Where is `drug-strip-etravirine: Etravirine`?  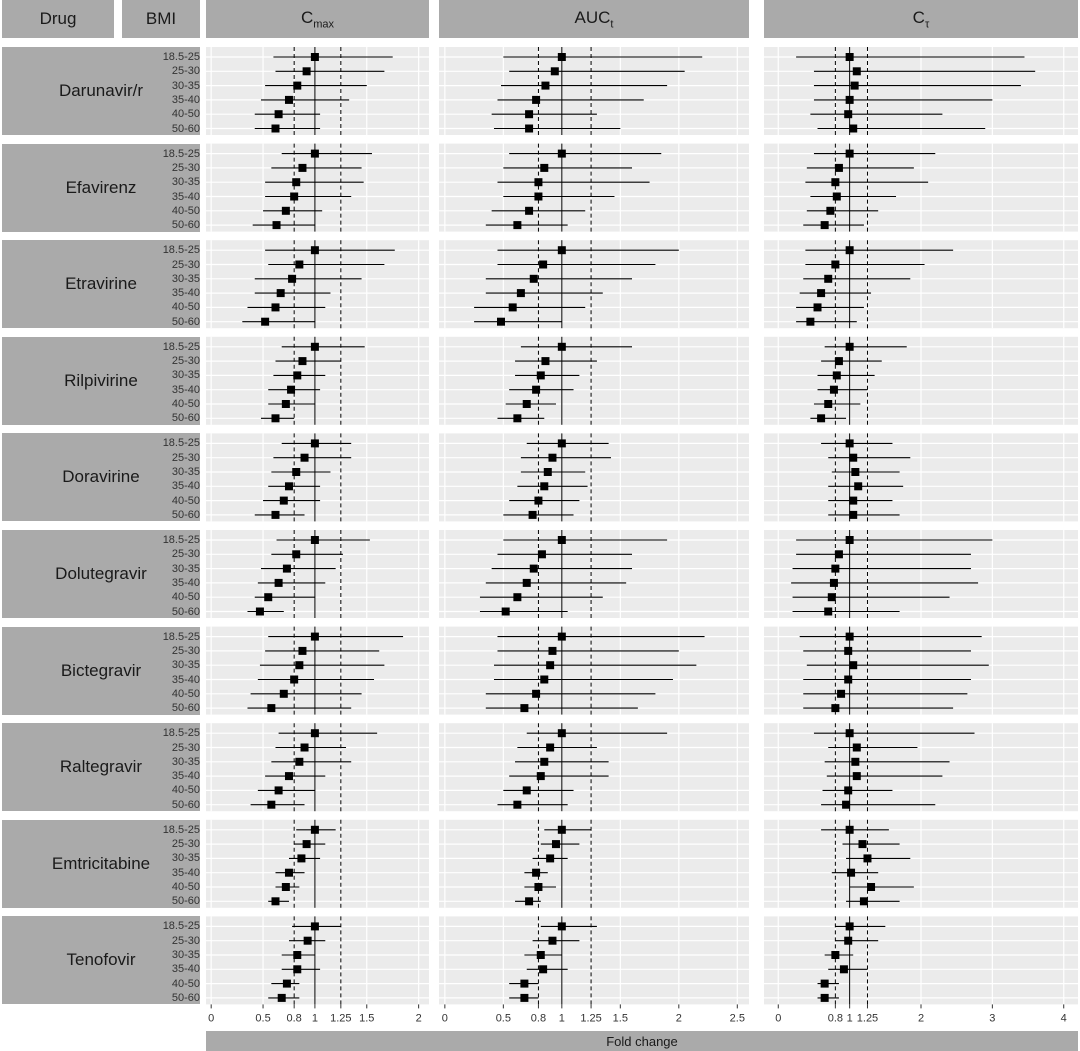
drug-strip-etravirine: Etravirine is located at coordinates (101, 284).